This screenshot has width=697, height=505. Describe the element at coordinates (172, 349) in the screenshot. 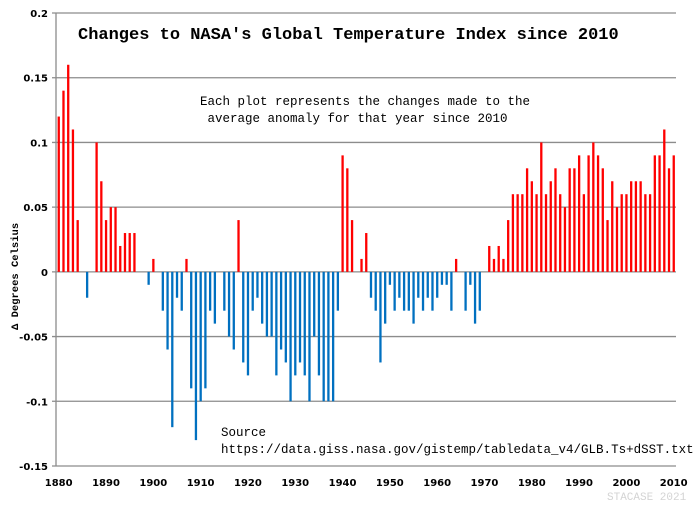

I see `bar-1904` at that location.